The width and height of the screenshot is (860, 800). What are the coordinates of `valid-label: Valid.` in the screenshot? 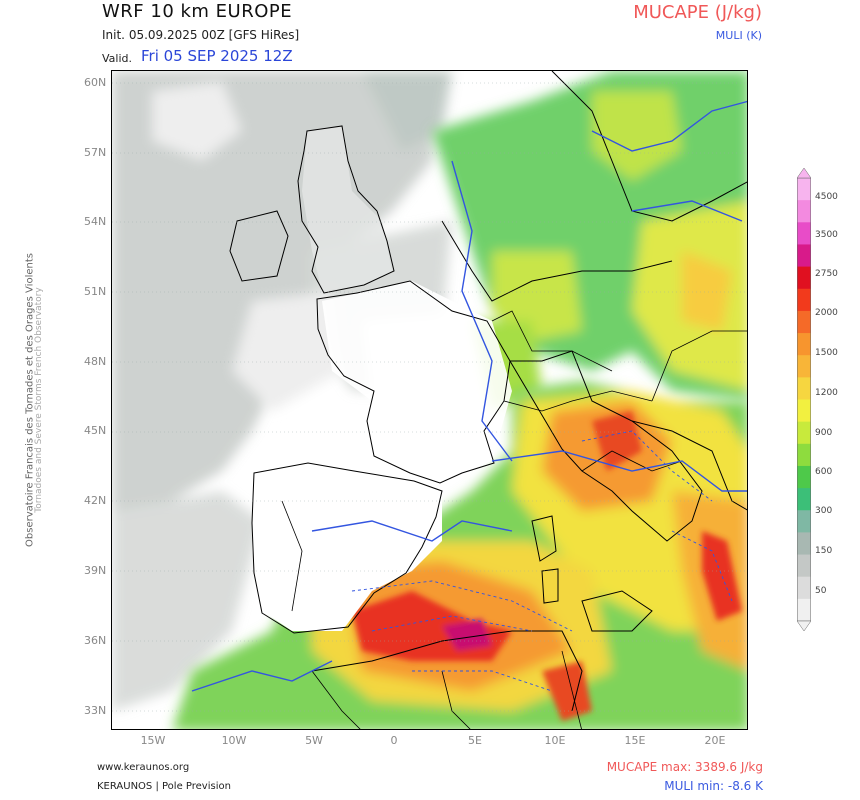 It's located at (117, 58).